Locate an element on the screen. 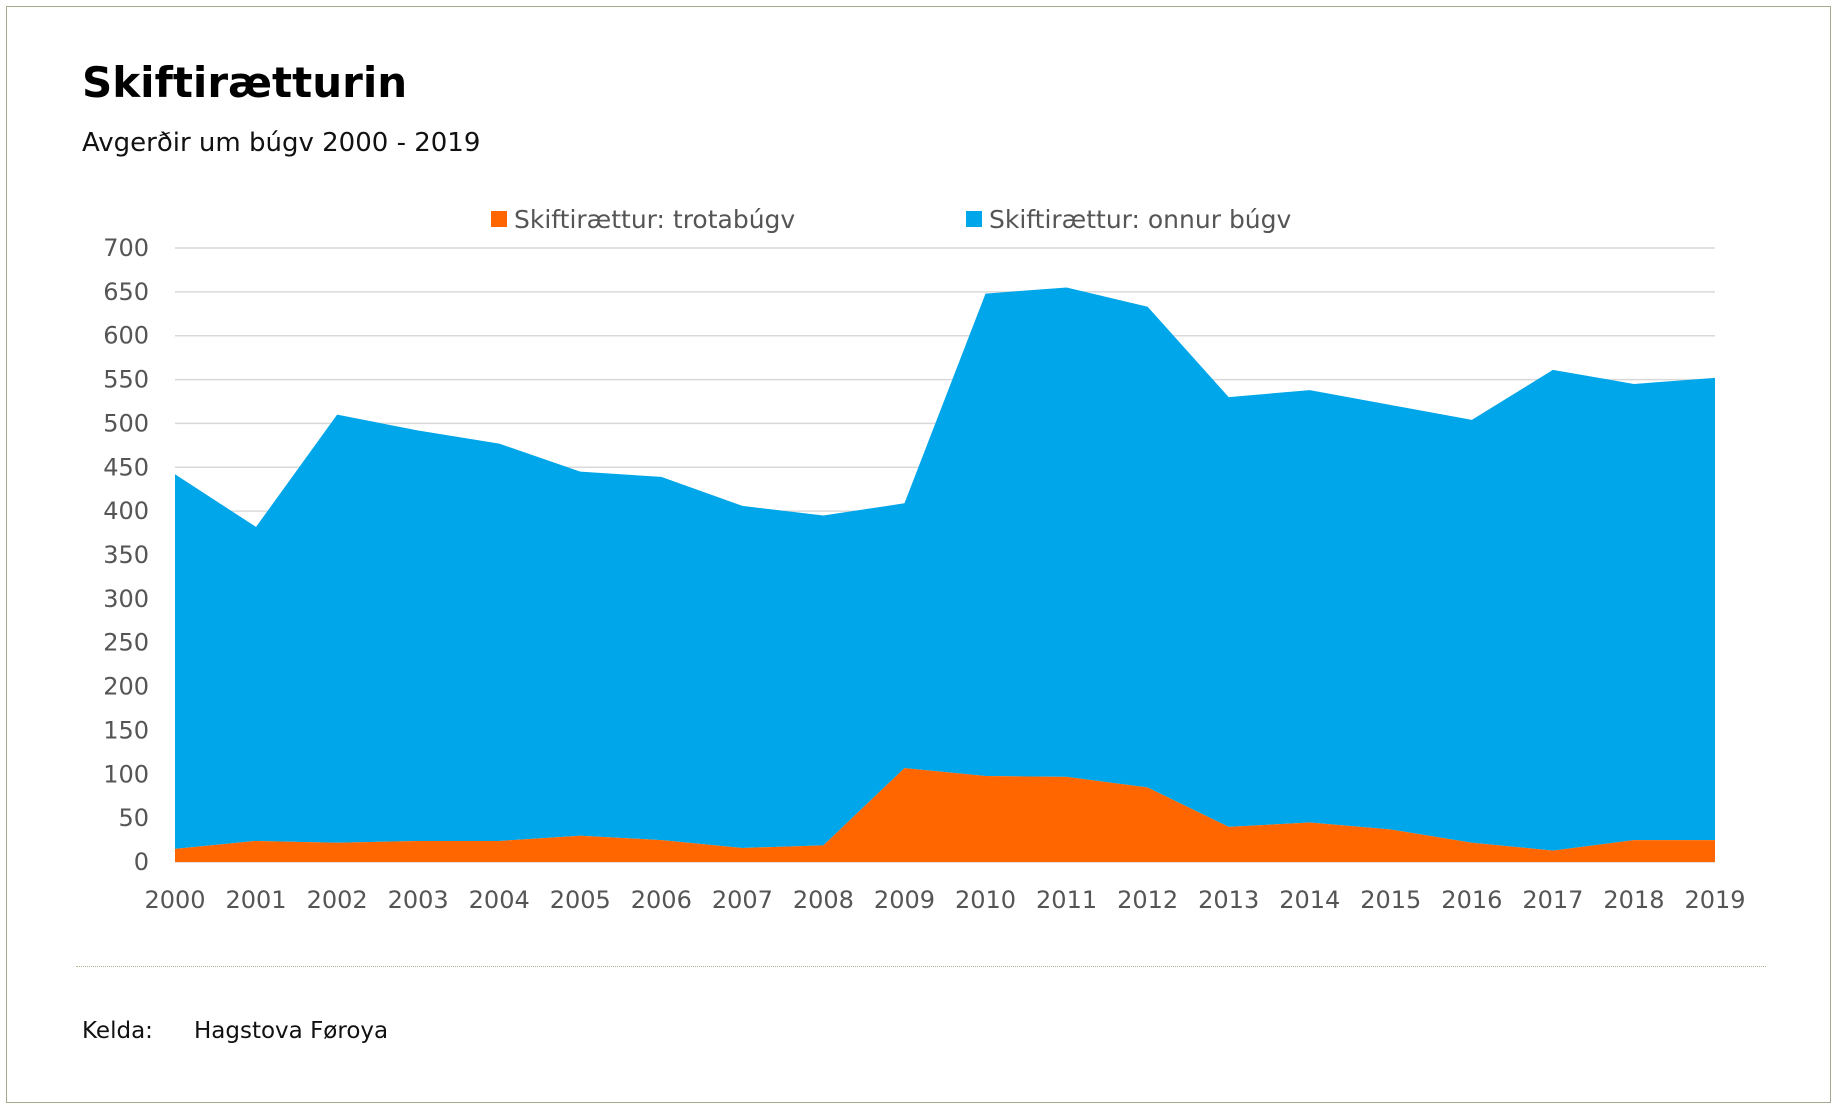 Image resolution: width=1839 pixels, height=1111 pixels. y-tick-label: 100 is located at coordinates (126, 774).